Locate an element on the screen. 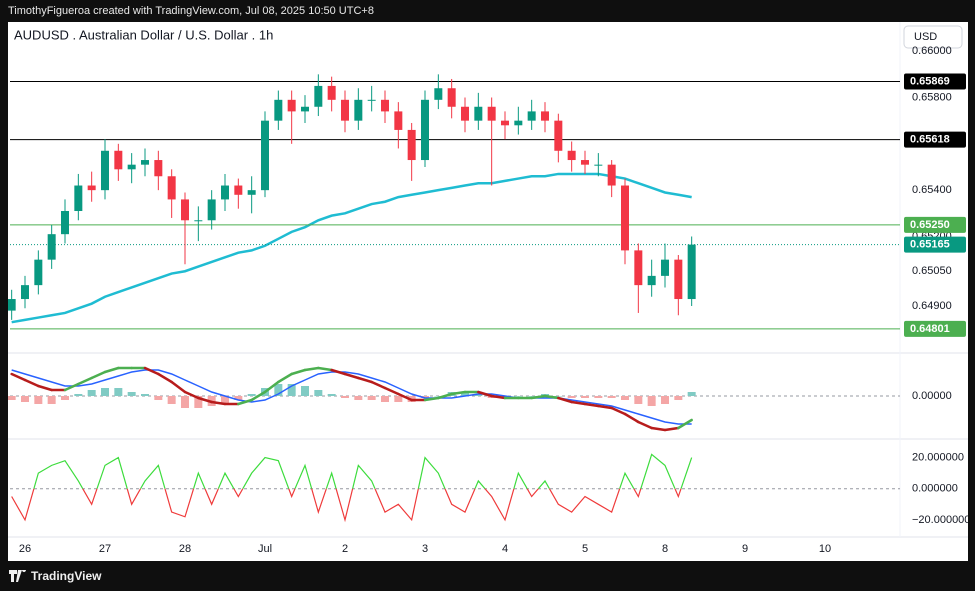  y-tick-label: 0.00000 is located at coordinates (932, 396).